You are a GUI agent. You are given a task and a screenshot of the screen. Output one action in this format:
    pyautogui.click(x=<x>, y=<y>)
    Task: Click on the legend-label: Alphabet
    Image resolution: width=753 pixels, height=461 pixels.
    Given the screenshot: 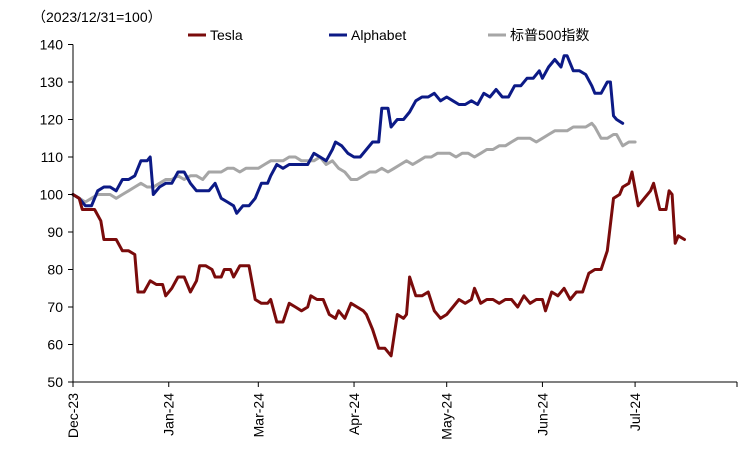 What is the action you would take?
    pyautogui.click(x=378, y=35)
    